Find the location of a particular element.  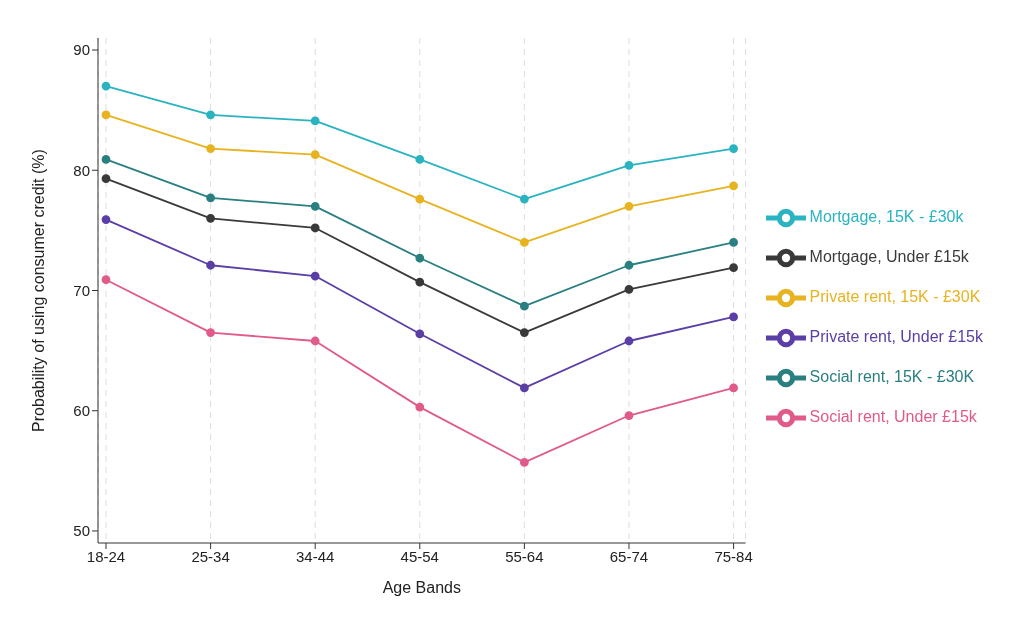

y-tick-label: 60 is located at coordinates (81, 411).